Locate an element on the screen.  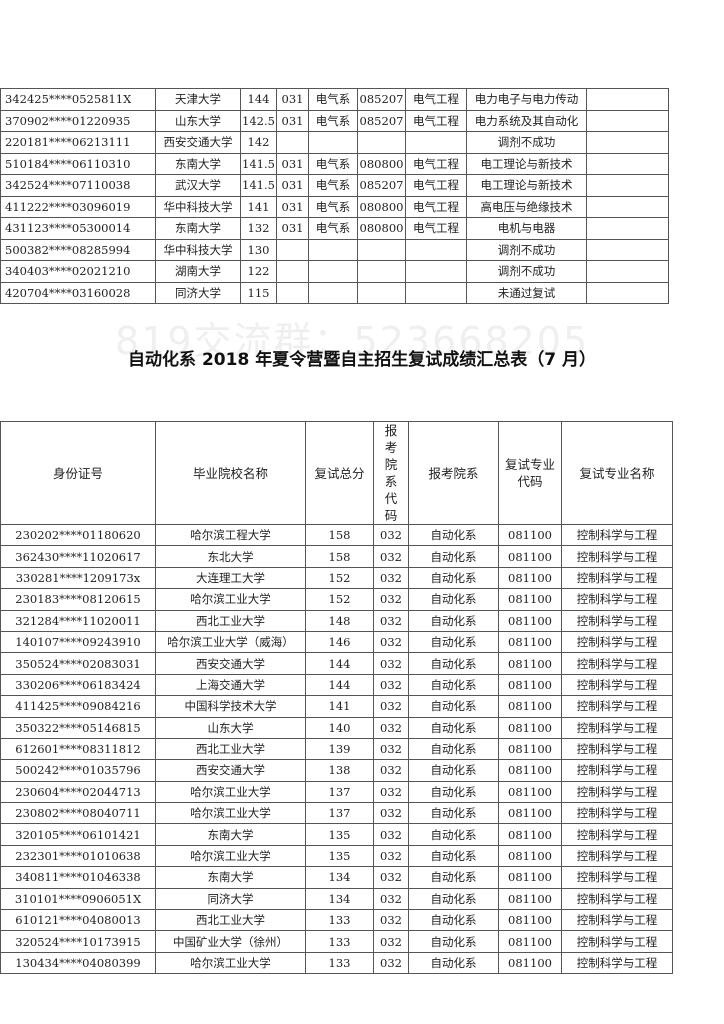
table-cell: 340403****02021210 is located at coordinates (78, 271).